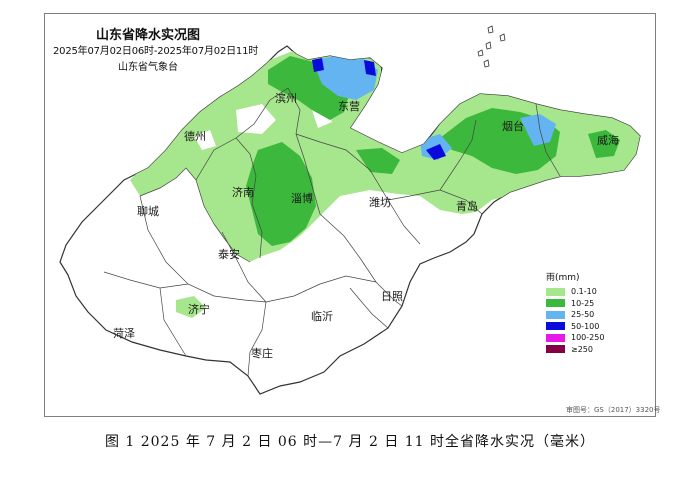 Image resolution: width=700 pixels, height=482 pixels. I want to click on rain-area-blue-dongying, so click(345, 78).